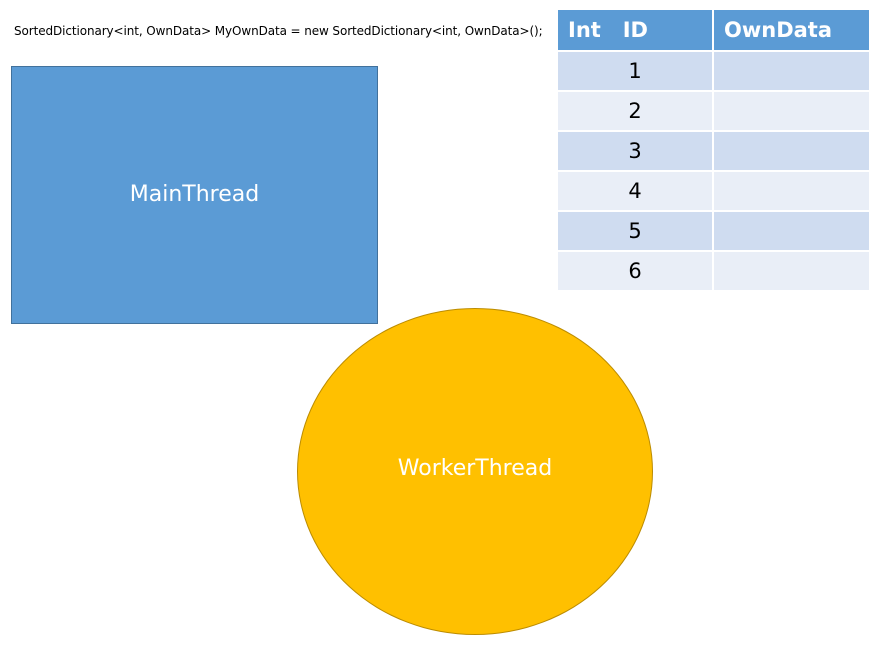 The width and height of the screenshot is (880, 647). What do you see at coordinates (635, 231) in the screenshot?
I see `id-cell: 5` at bounding box center [635, 231].